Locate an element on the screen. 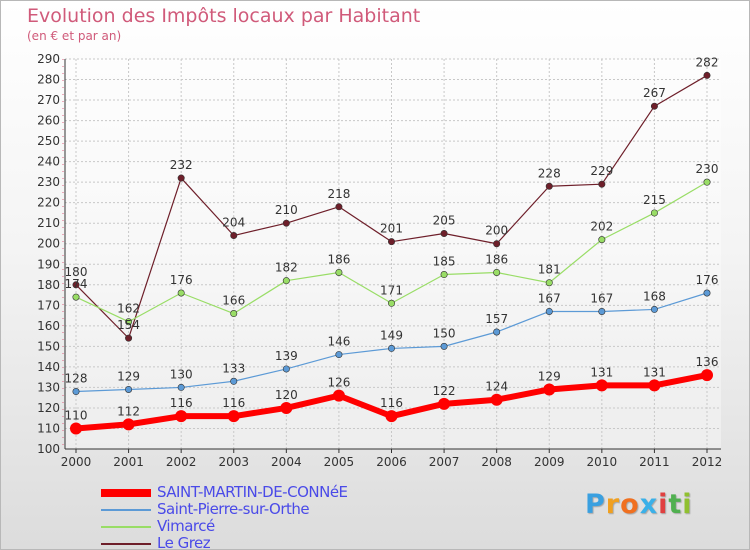 This screenshot has width=750, height=550. y-tick-label: 150 is located at coordinates (48, 346).